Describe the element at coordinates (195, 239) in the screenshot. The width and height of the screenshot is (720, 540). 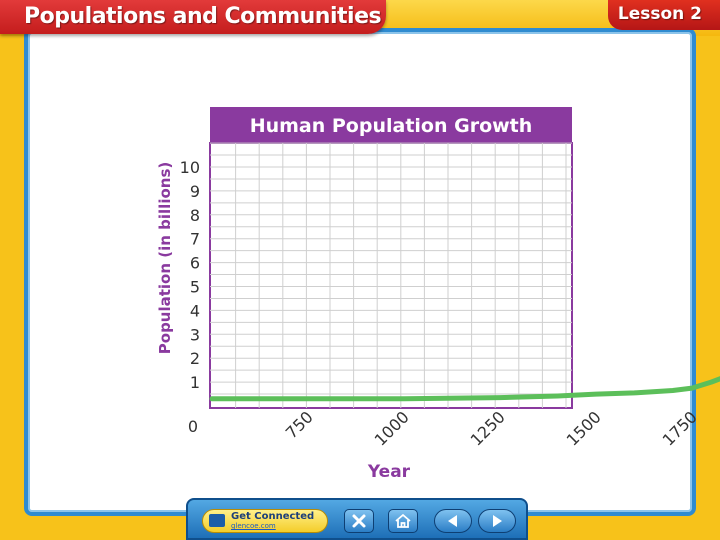
I see `y-tick-label: 7` at that location.